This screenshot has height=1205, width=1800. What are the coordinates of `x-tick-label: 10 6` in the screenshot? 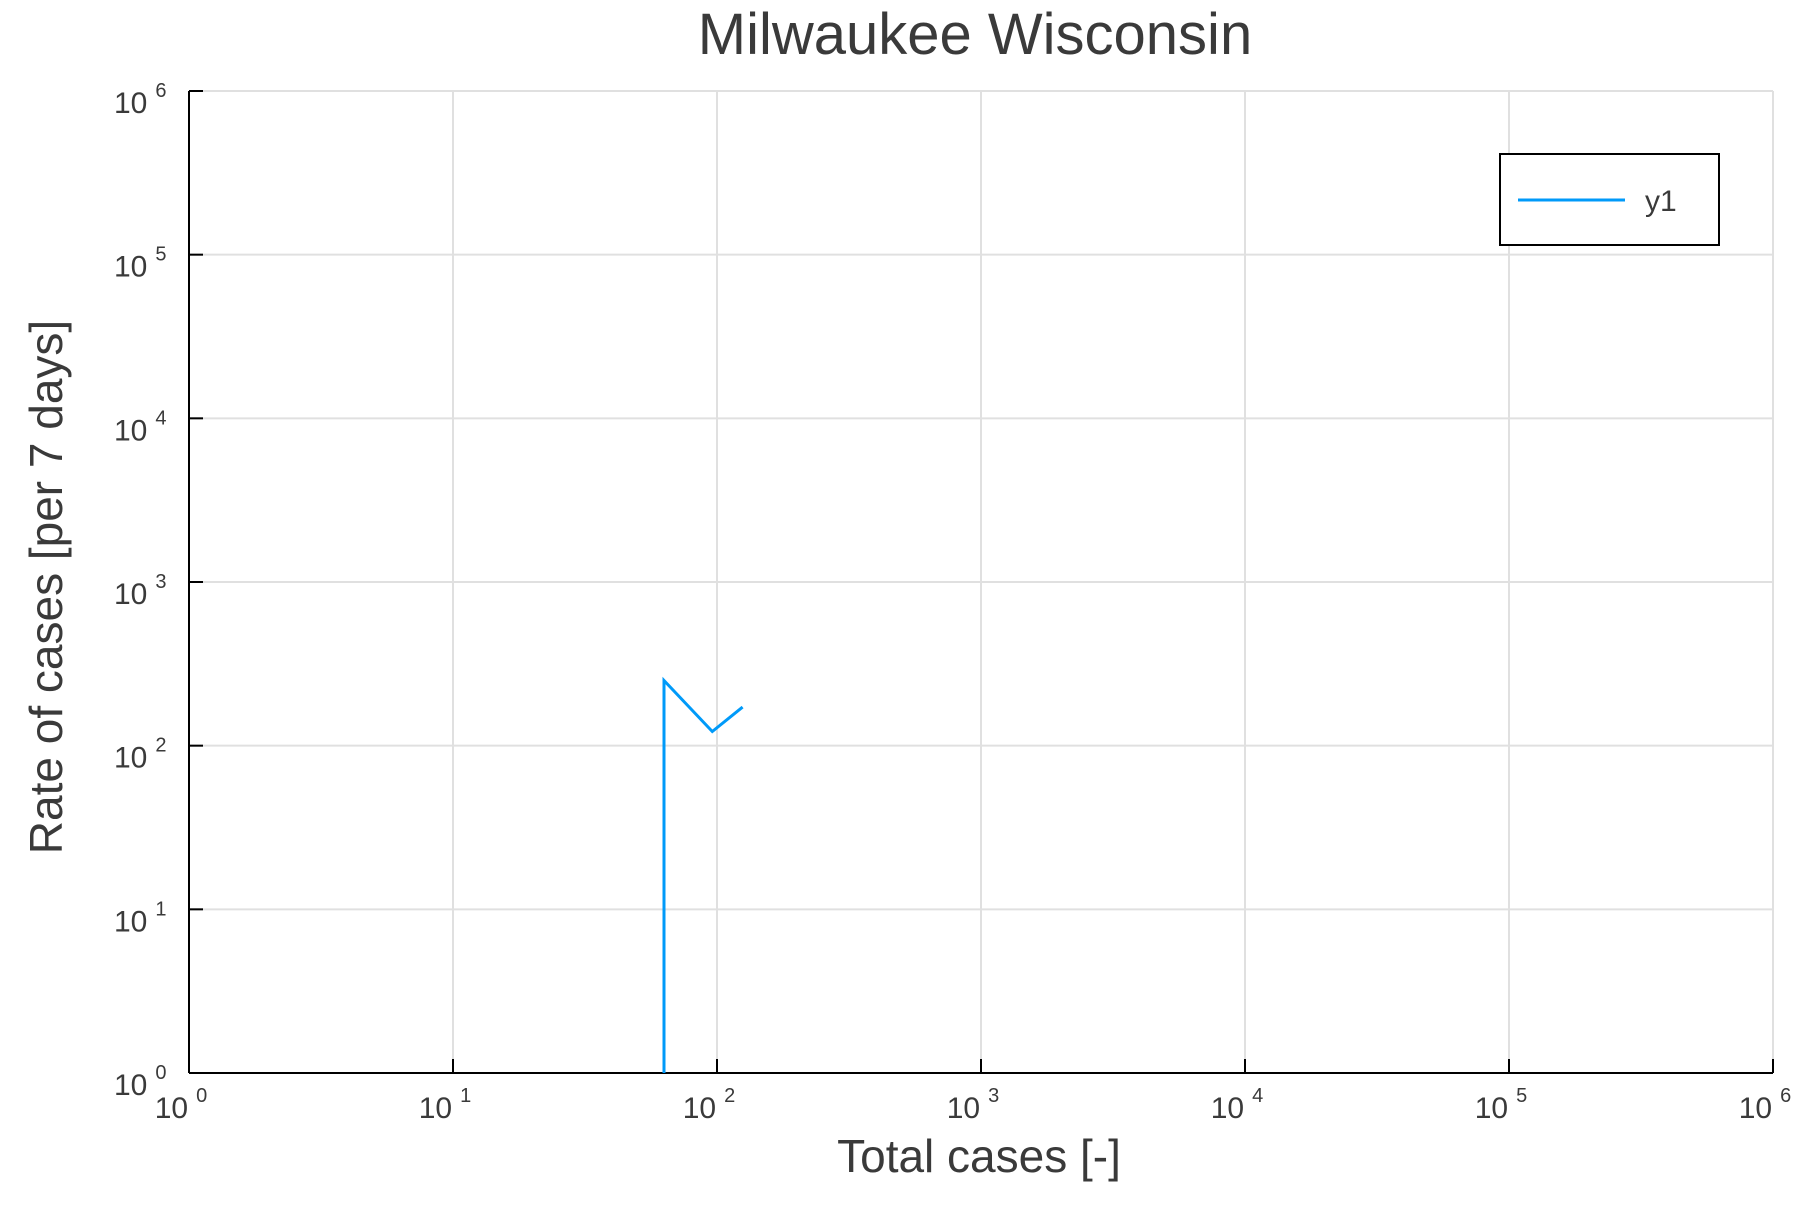 It's located at (1765, 1105).